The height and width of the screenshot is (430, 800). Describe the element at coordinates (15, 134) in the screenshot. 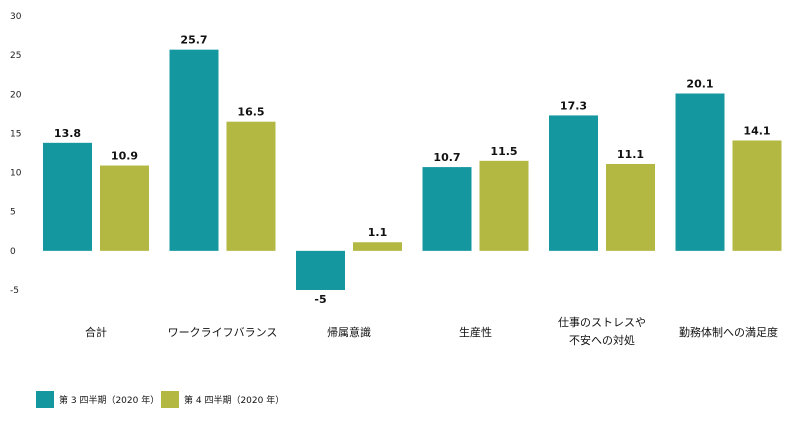

I see `y-tick-label: 15` at that location.